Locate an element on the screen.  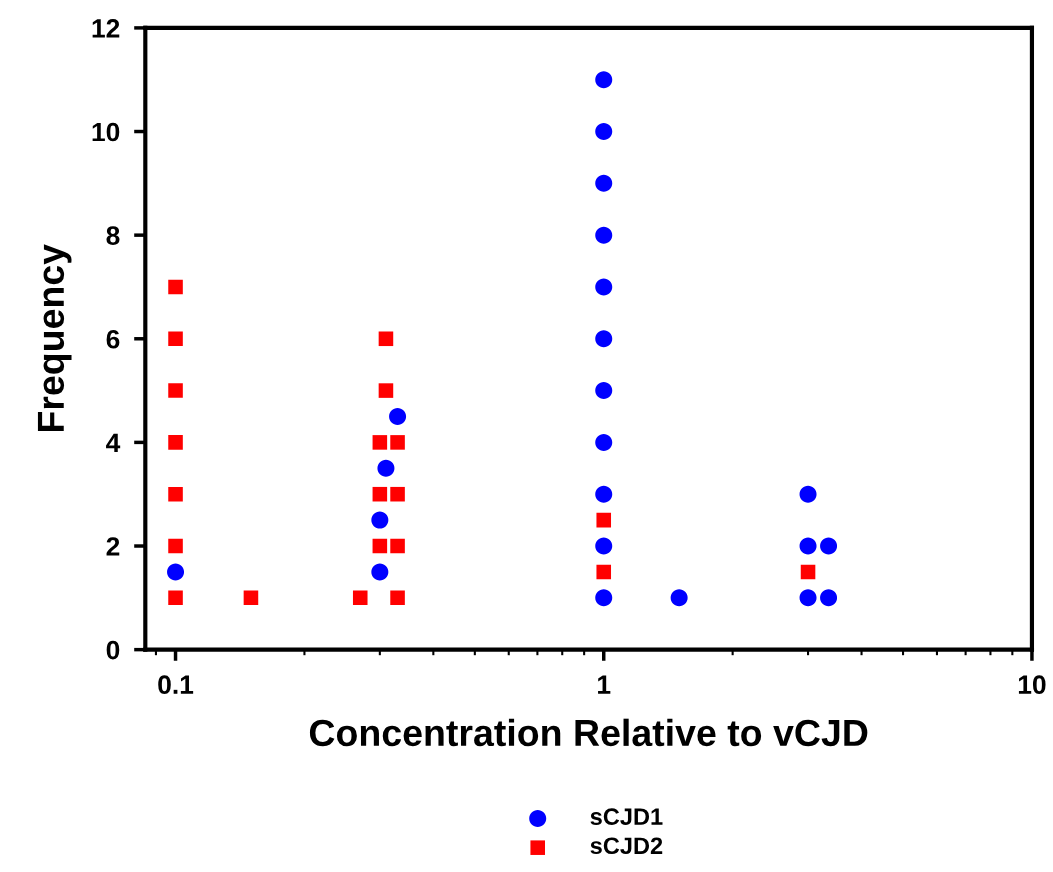
y-axis-title: Frequency is located at coordinates (54, 338).